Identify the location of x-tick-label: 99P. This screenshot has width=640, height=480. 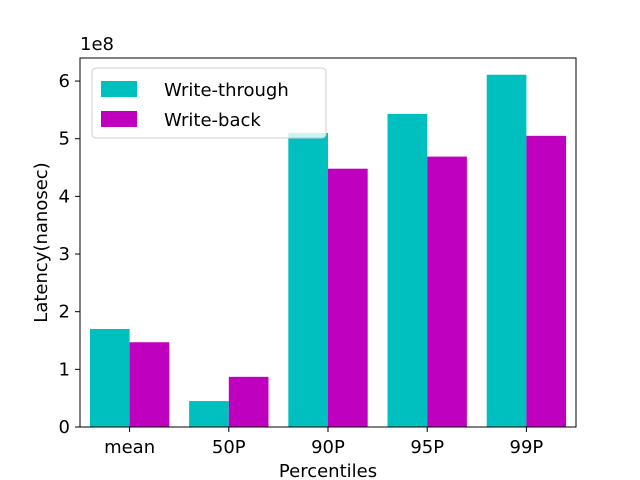
(527, 447).